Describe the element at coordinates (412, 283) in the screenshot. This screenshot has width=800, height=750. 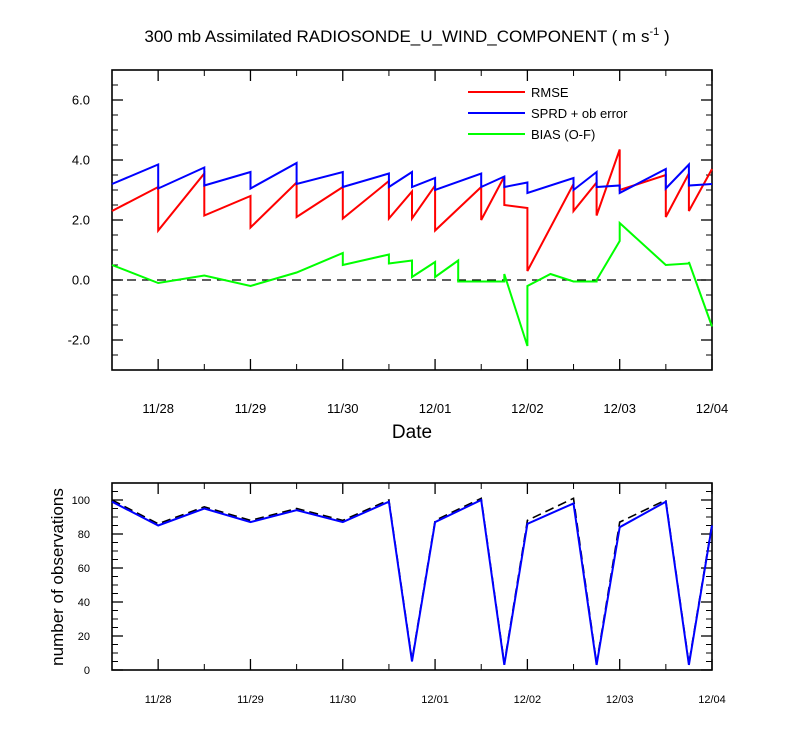
I see `series-bias-o-f` at that location.